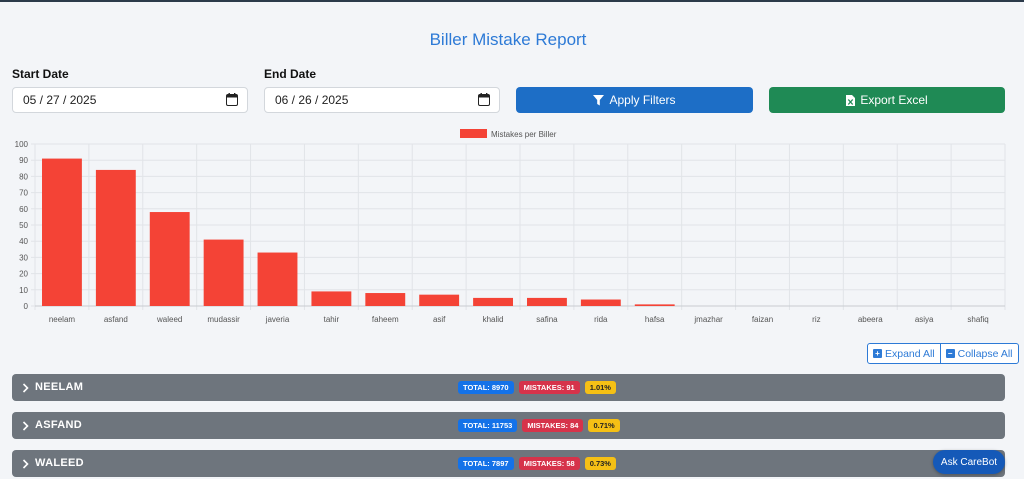  I want to click on biller-name: WALEED, so click(59, 463).